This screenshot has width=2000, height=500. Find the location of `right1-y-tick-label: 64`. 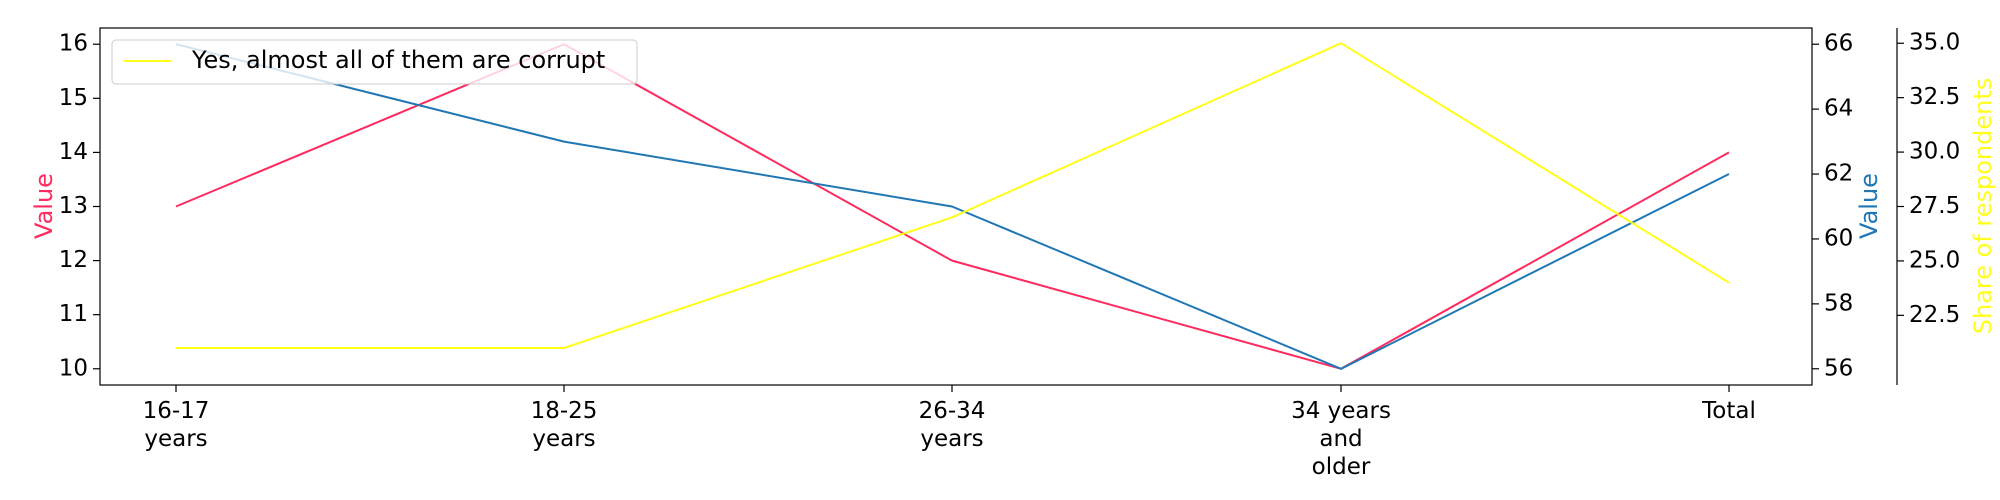

right1-y-tick-label: 64 is located at coordinates (1838, 109).